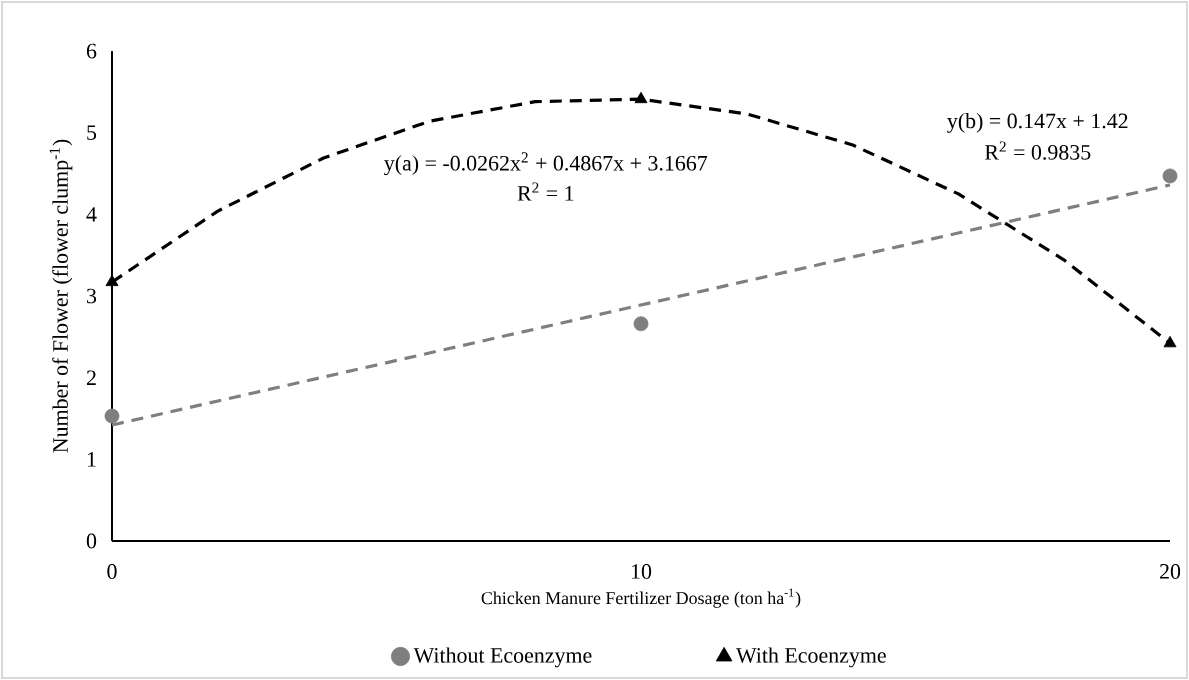 The width and height of the screenshot is (1189, 680). Describe the element at coordinates (91, 377) in the screenshot. I see `y-tick-label: 2` at that location.